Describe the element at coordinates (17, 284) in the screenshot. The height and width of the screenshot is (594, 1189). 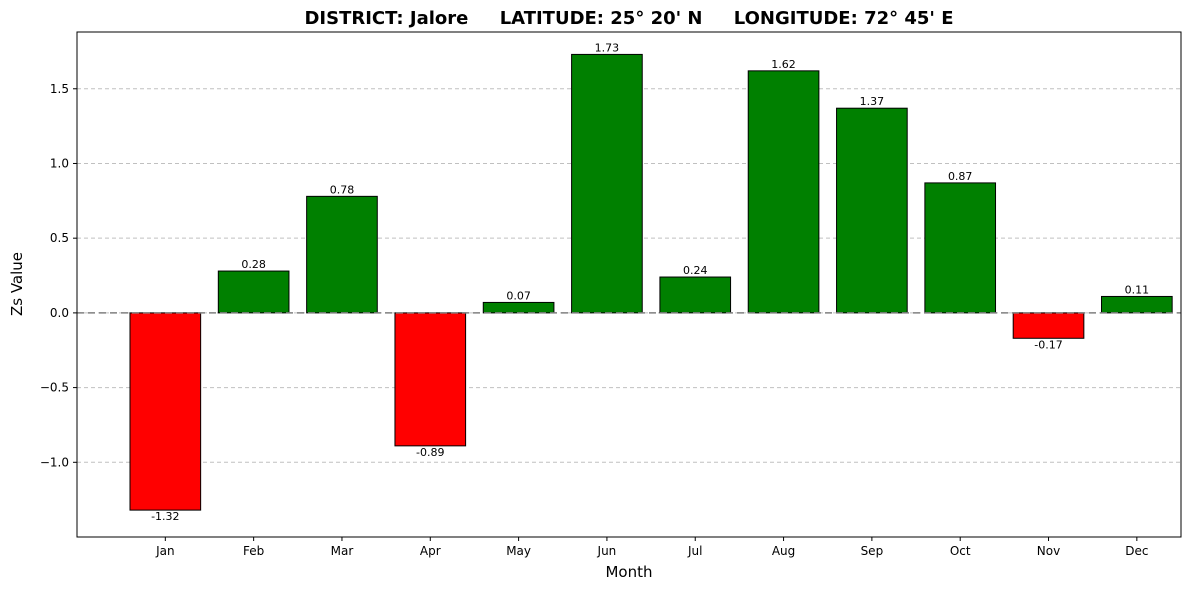
I see `y-axis-label: Zs Value` at that location.